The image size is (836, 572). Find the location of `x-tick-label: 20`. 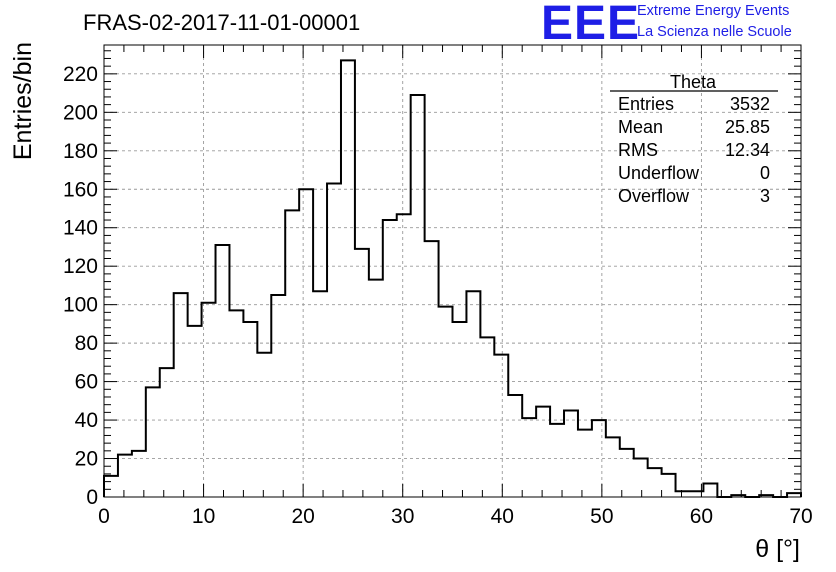

x-tick-label: 20 is located at coordinates (302, 516).